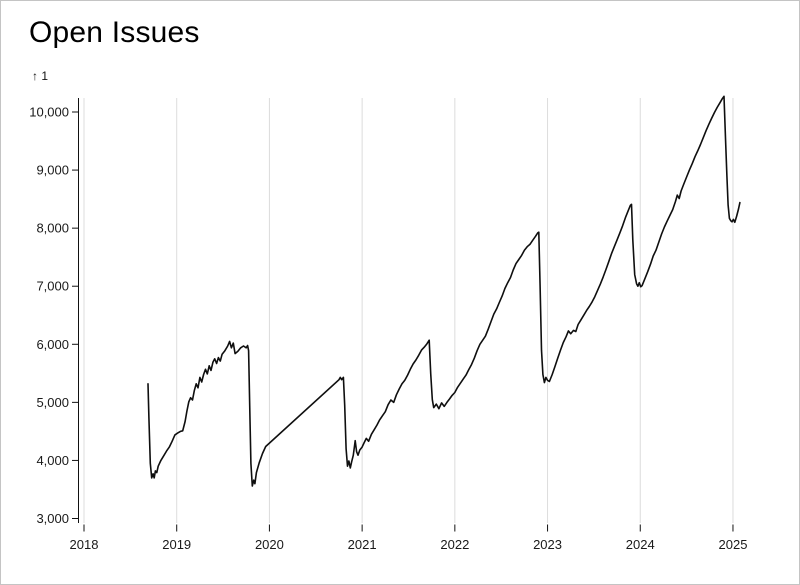 The width and height of the screenshot is (800, 585). What do you see at coordinates (362, 544) in the screenshot?
I see `x-tick-label: 2021` at bounding box center [362, 544].